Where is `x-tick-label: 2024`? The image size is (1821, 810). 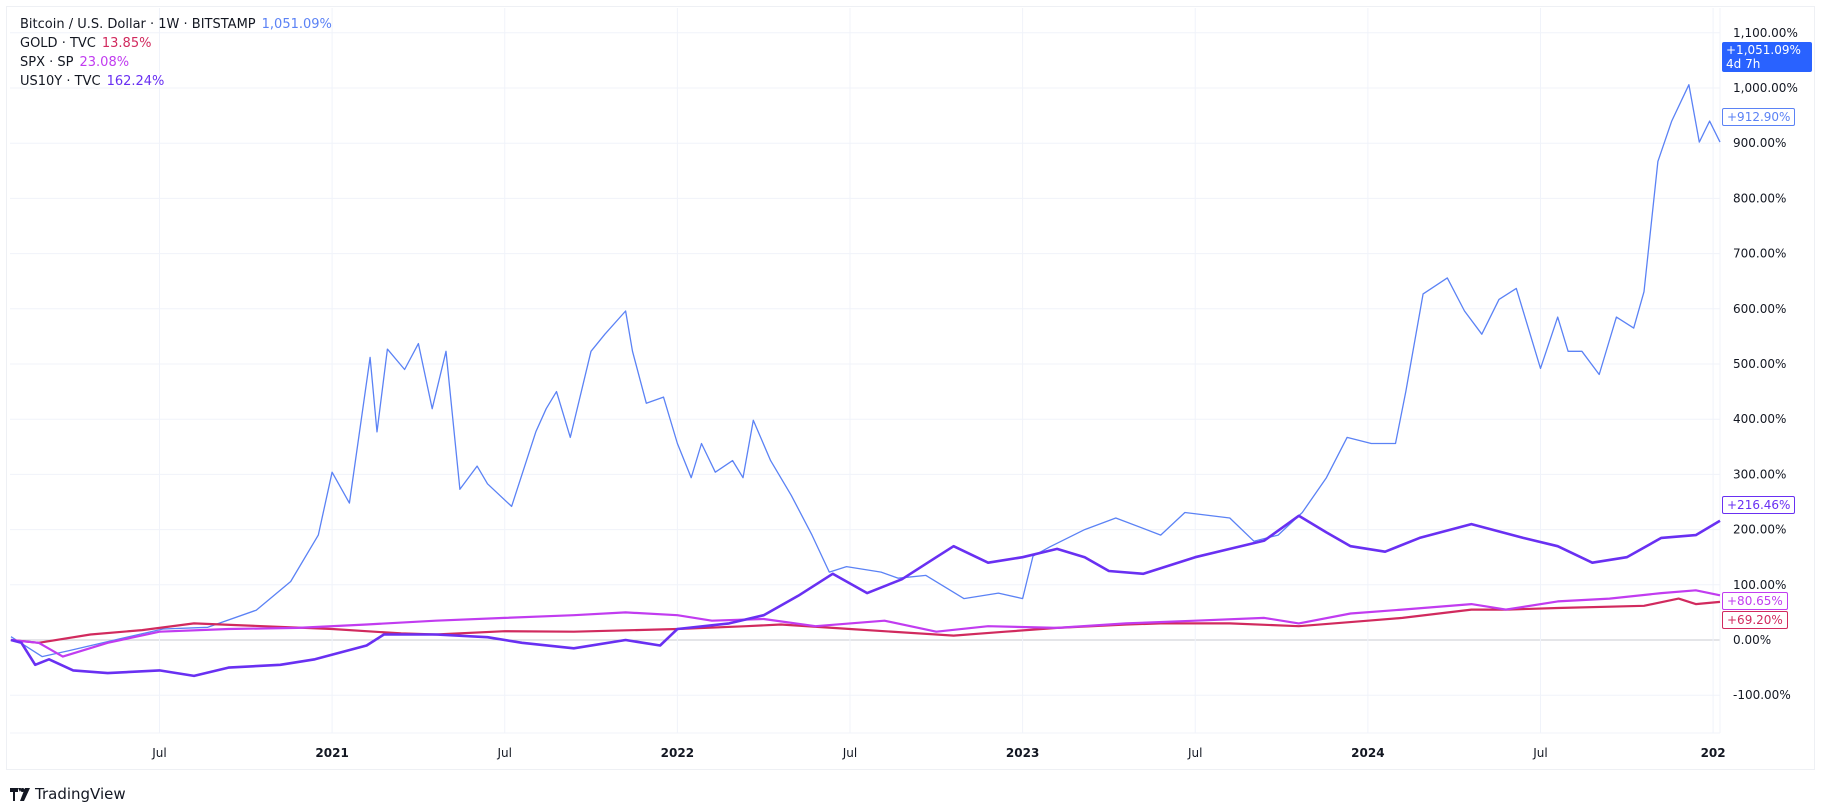 x-tick-label: 2024 is located at coordinates (1367, 753).